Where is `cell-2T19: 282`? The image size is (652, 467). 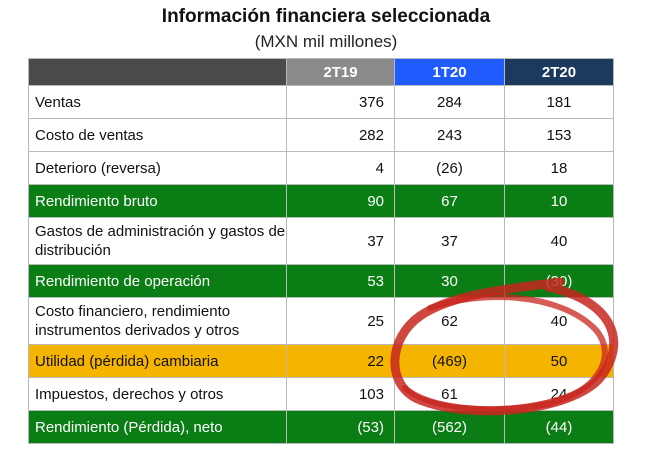
cell-2T19: 282 is located at coordinates (340, 135).